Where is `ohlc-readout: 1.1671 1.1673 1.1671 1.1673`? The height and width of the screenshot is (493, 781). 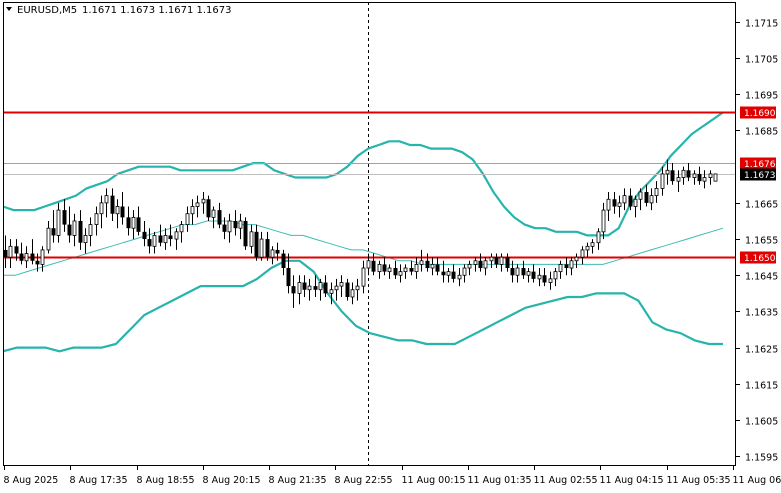
ohlc-readout: 1.1671 1.1673 1.1671 1.1673 is located at coordinates (157, 10).